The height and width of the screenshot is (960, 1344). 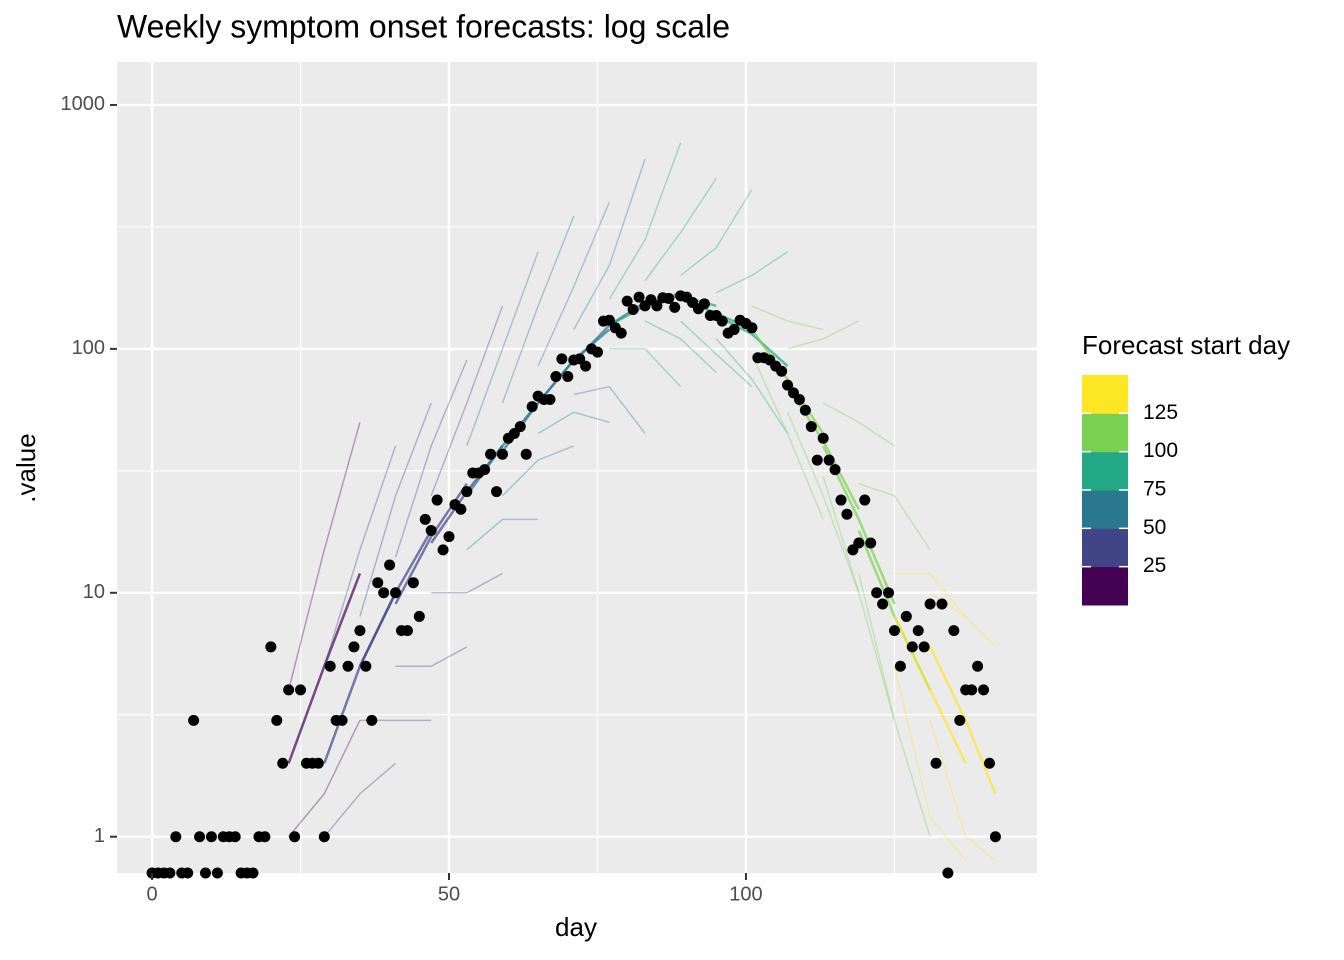 I want to click on x-tick-label: 100, so click(x=745, y=894).